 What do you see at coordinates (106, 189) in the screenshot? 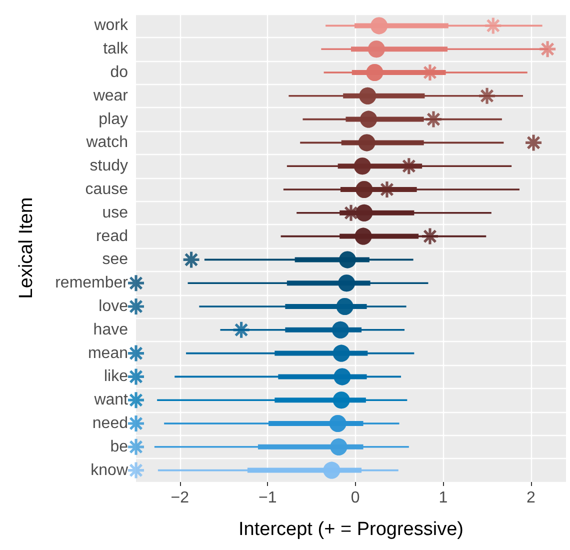
I see `y-tick-label: cause` at bounding box center [106, 189].